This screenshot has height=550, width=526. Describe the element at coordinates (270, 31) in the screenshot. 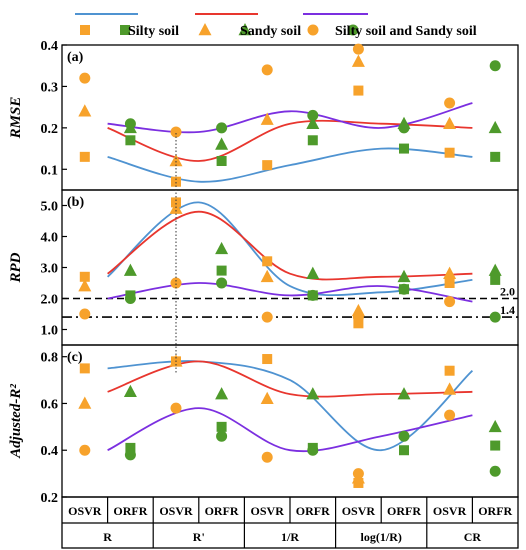

I see `legend-label-sandy: Sandy soil` at that location.